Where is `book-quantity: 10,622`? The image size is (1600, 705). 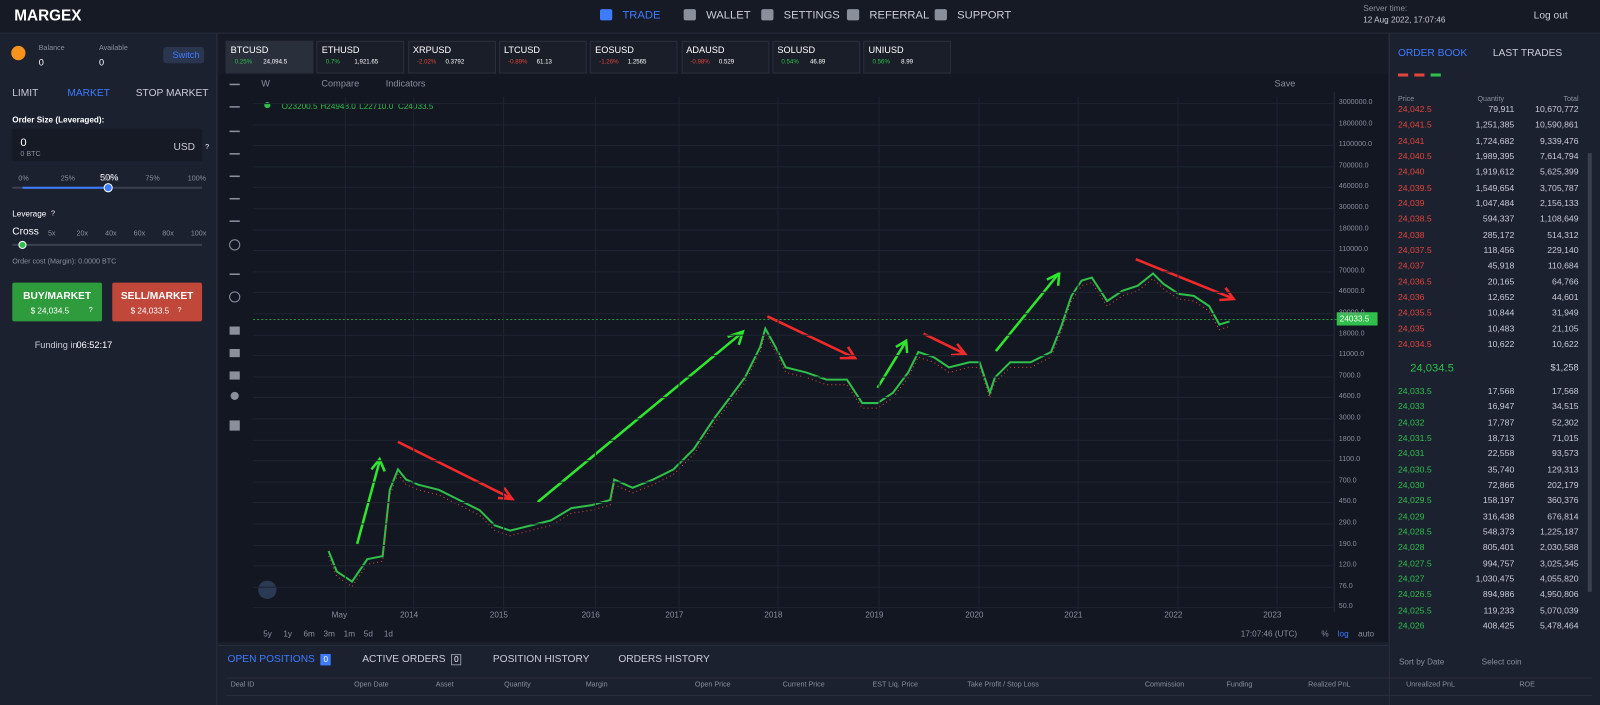
book-quantity: 10,622 is located at coordinates (1501, 343).